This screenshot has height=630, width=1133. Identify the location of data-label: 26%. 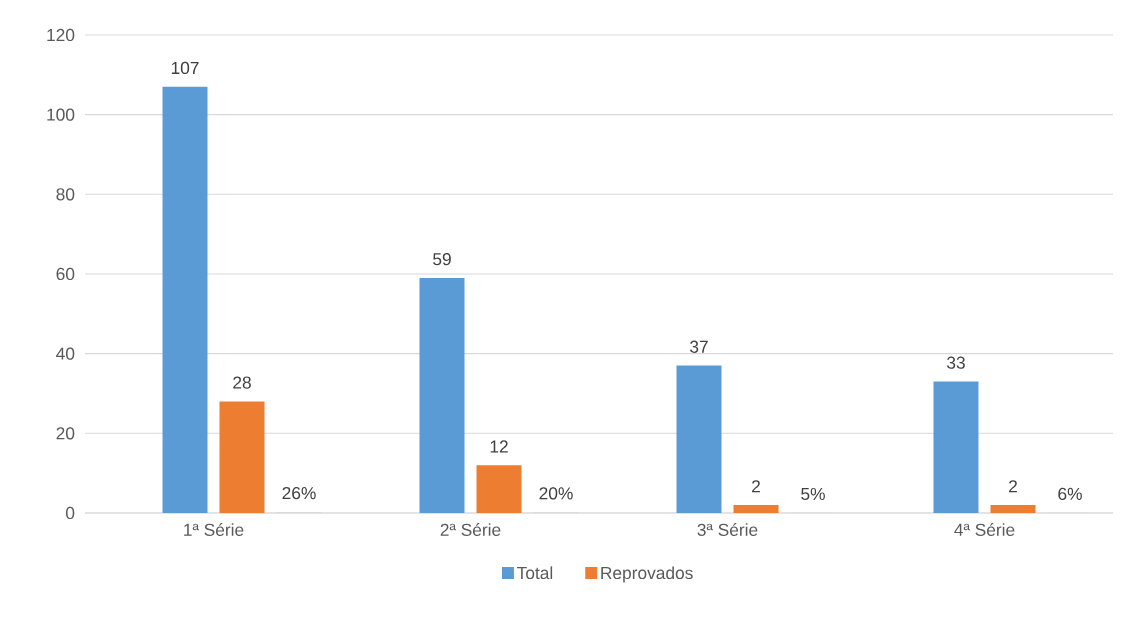
(299, 493).